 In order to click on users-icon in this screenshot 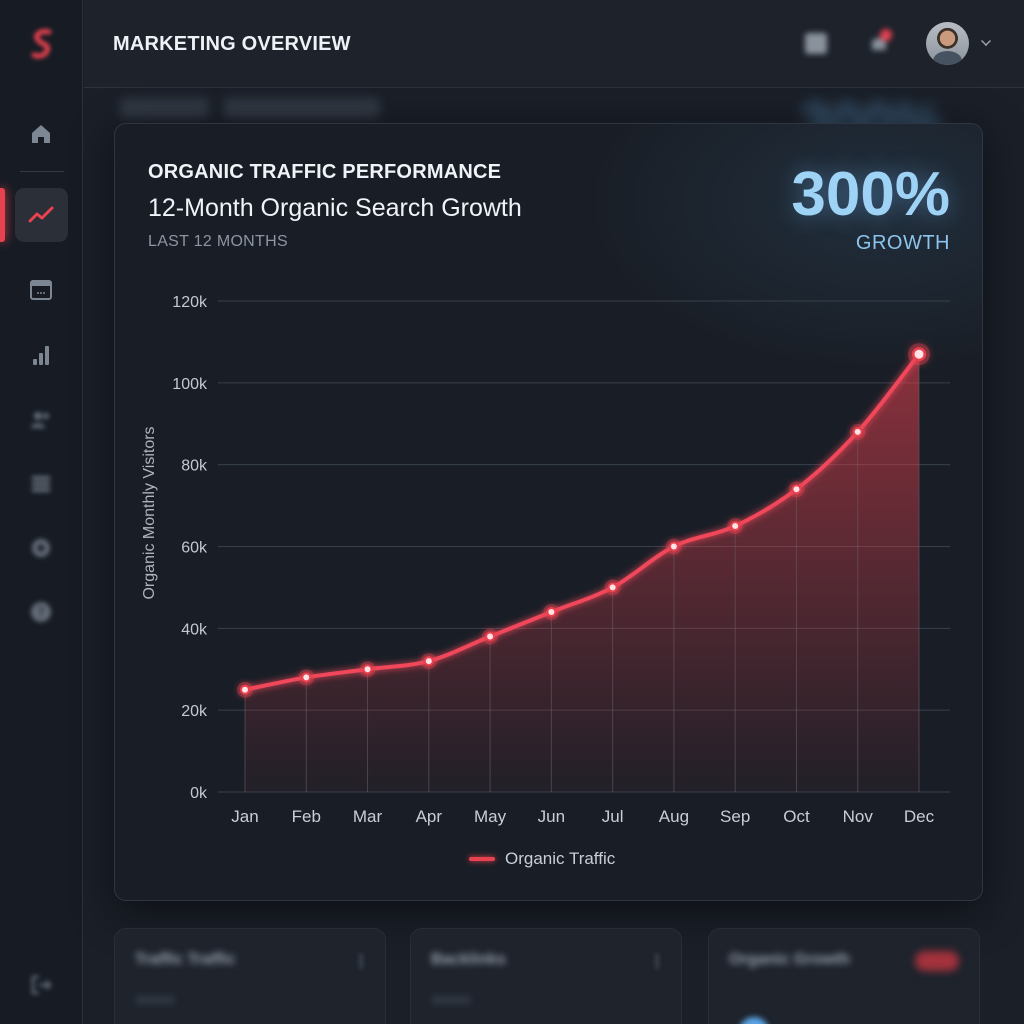, I will do `click(41, 420)`.